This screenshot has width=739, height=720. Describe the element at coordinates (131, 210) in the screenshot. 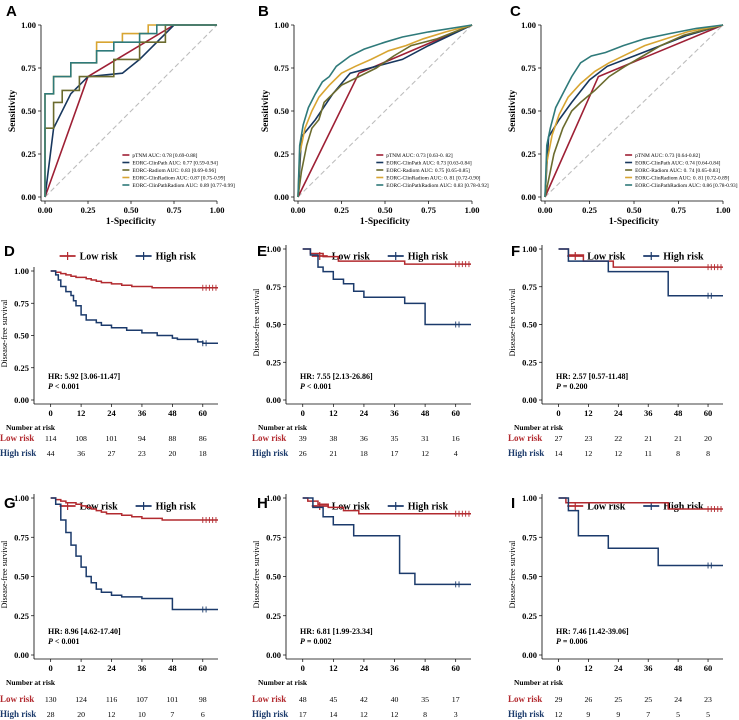

I see `x-tick-label: 0.50` at that location.